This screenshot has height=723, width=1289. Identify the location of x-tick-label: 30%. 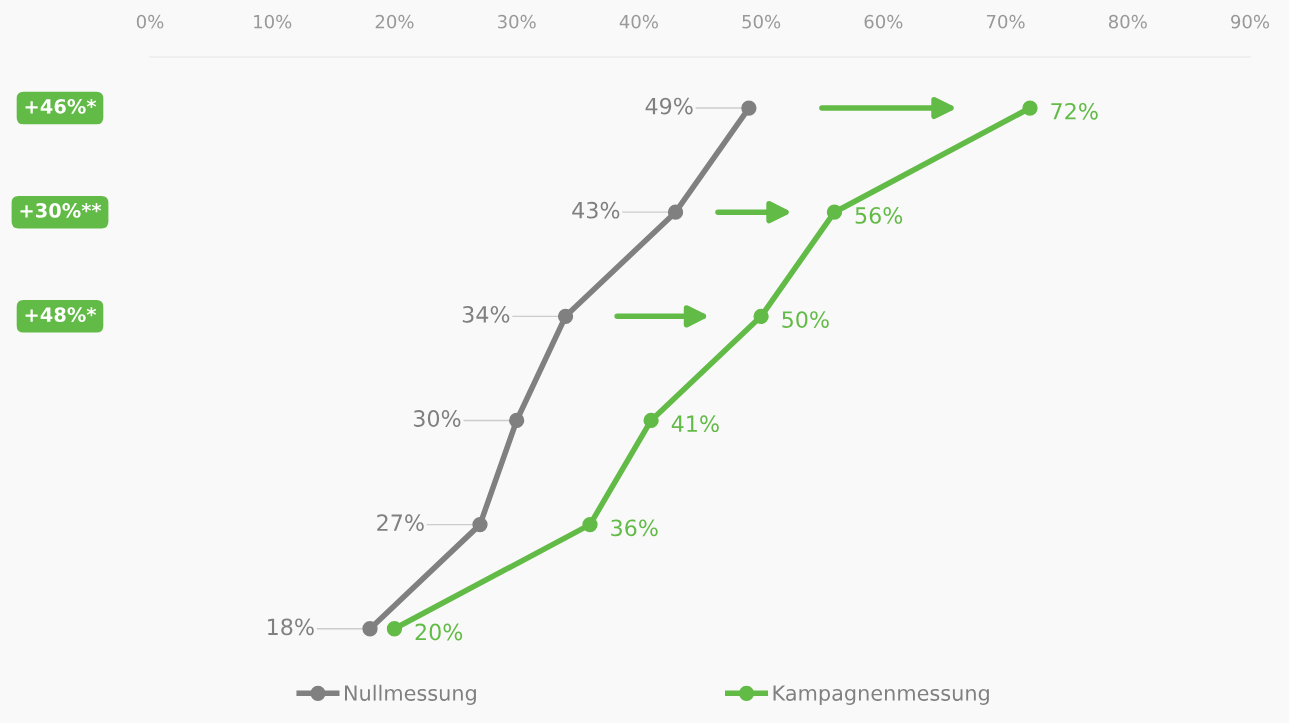
(516, 21).